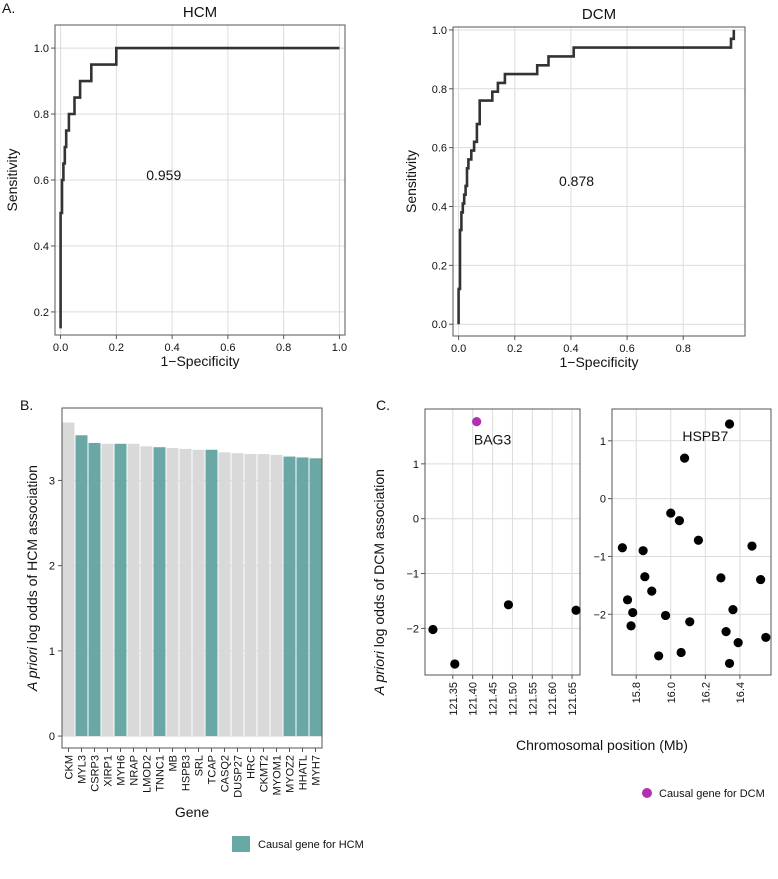 The height and width of the screenshot is (879, 778). What do you see at coordinates (705, 436) in the screenshot?
I see `hspb7-gene-annotation: HSPB7` at bounding box center [705, 436].